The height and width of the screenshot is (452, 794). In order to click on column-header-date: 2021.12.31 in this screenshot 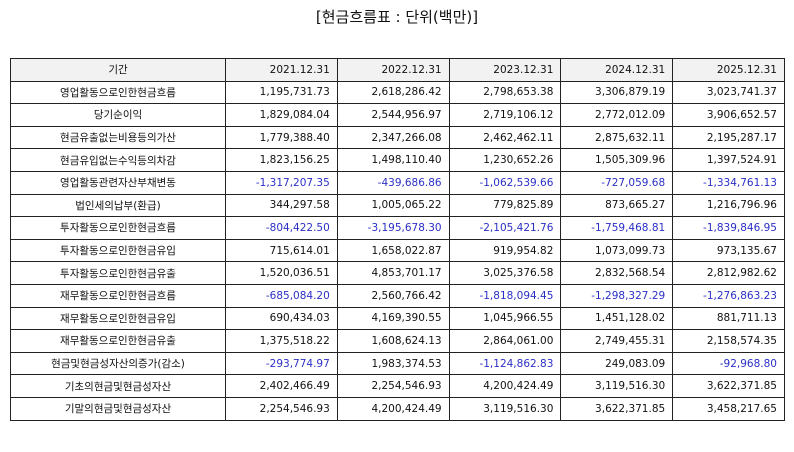, I will do `click(281, 70)`.